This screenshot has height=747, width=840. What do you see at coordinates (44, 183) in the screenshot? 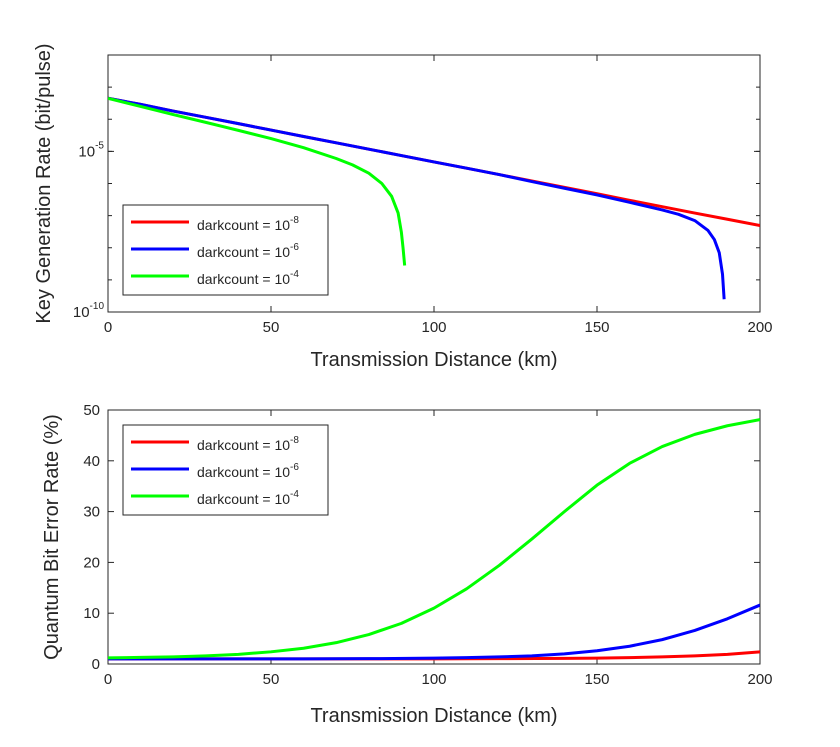
I see `y-axis-label: Key Generation Rate (bit/pulse)` at bounding box center [44, 183].